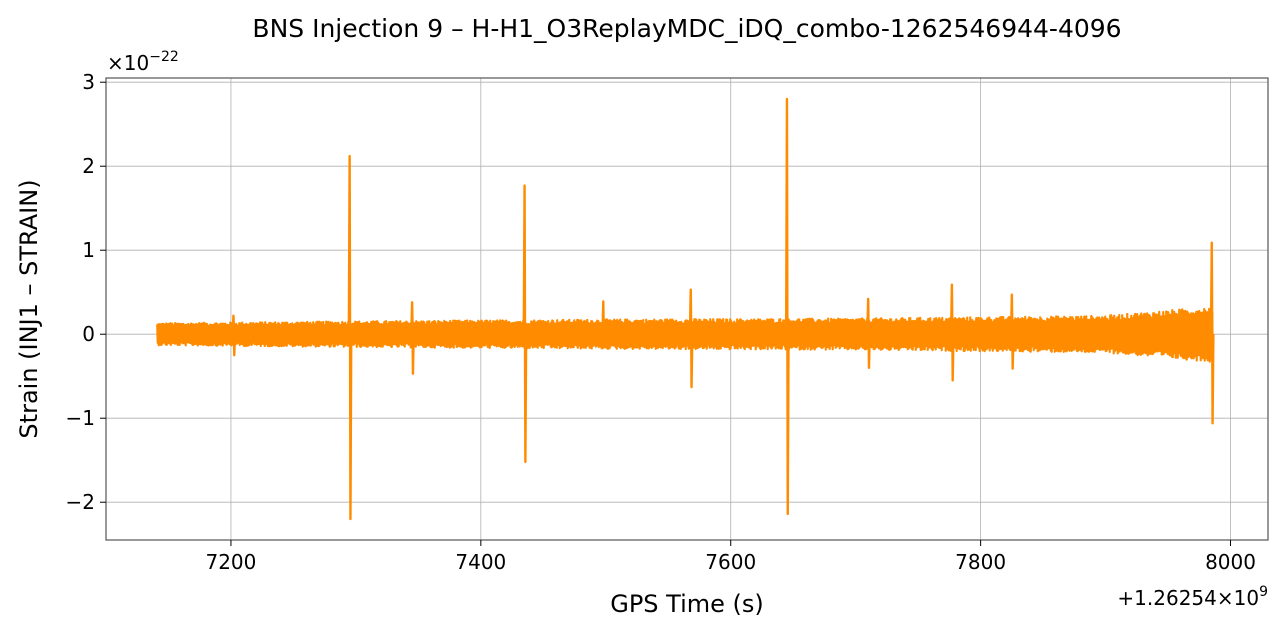 The width and height of the screenshot is (1283, 633). Describe the element at coordinates (230, 562) in the screenshot. I see `x-tick-label: 7200` at that location.